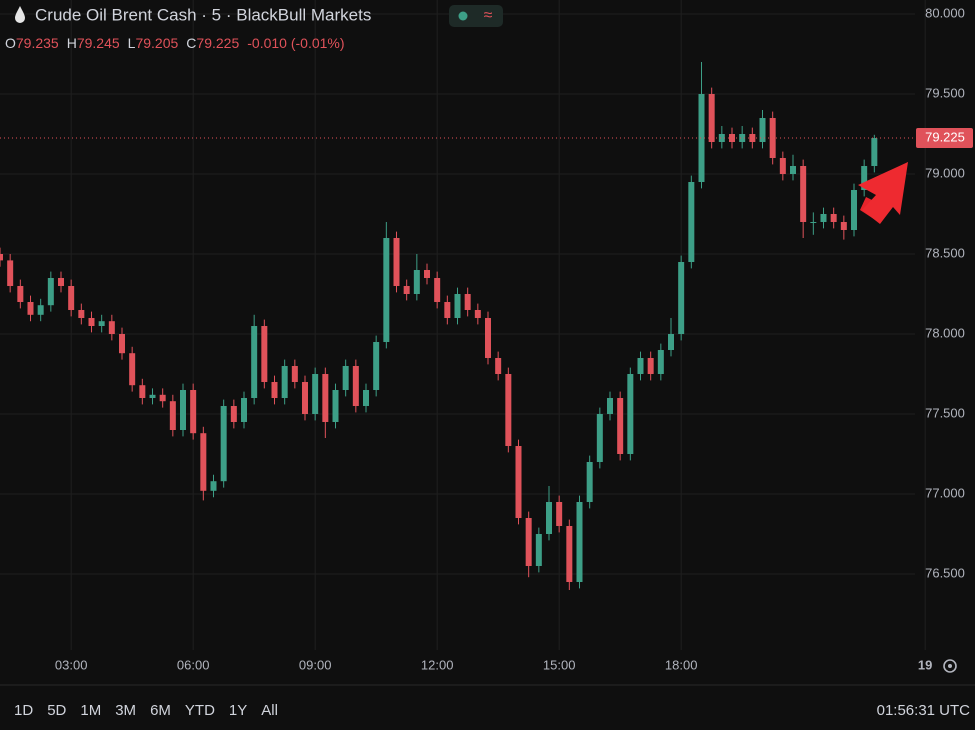  Describe the element at coordinates (945, 492) in the screenshot. I see `y-tick-label: 77.000` at that location.